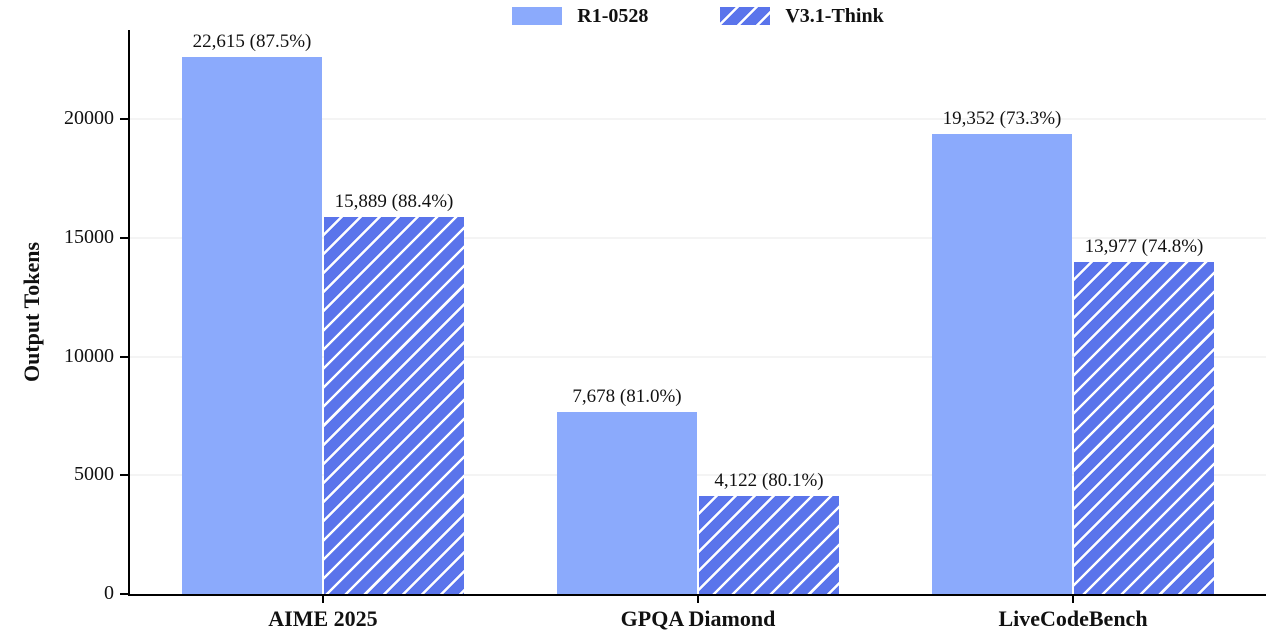 The image size is (1280, 639). I want to click on bar-r1-0528-gpqa-diamond, so click(627, 502).